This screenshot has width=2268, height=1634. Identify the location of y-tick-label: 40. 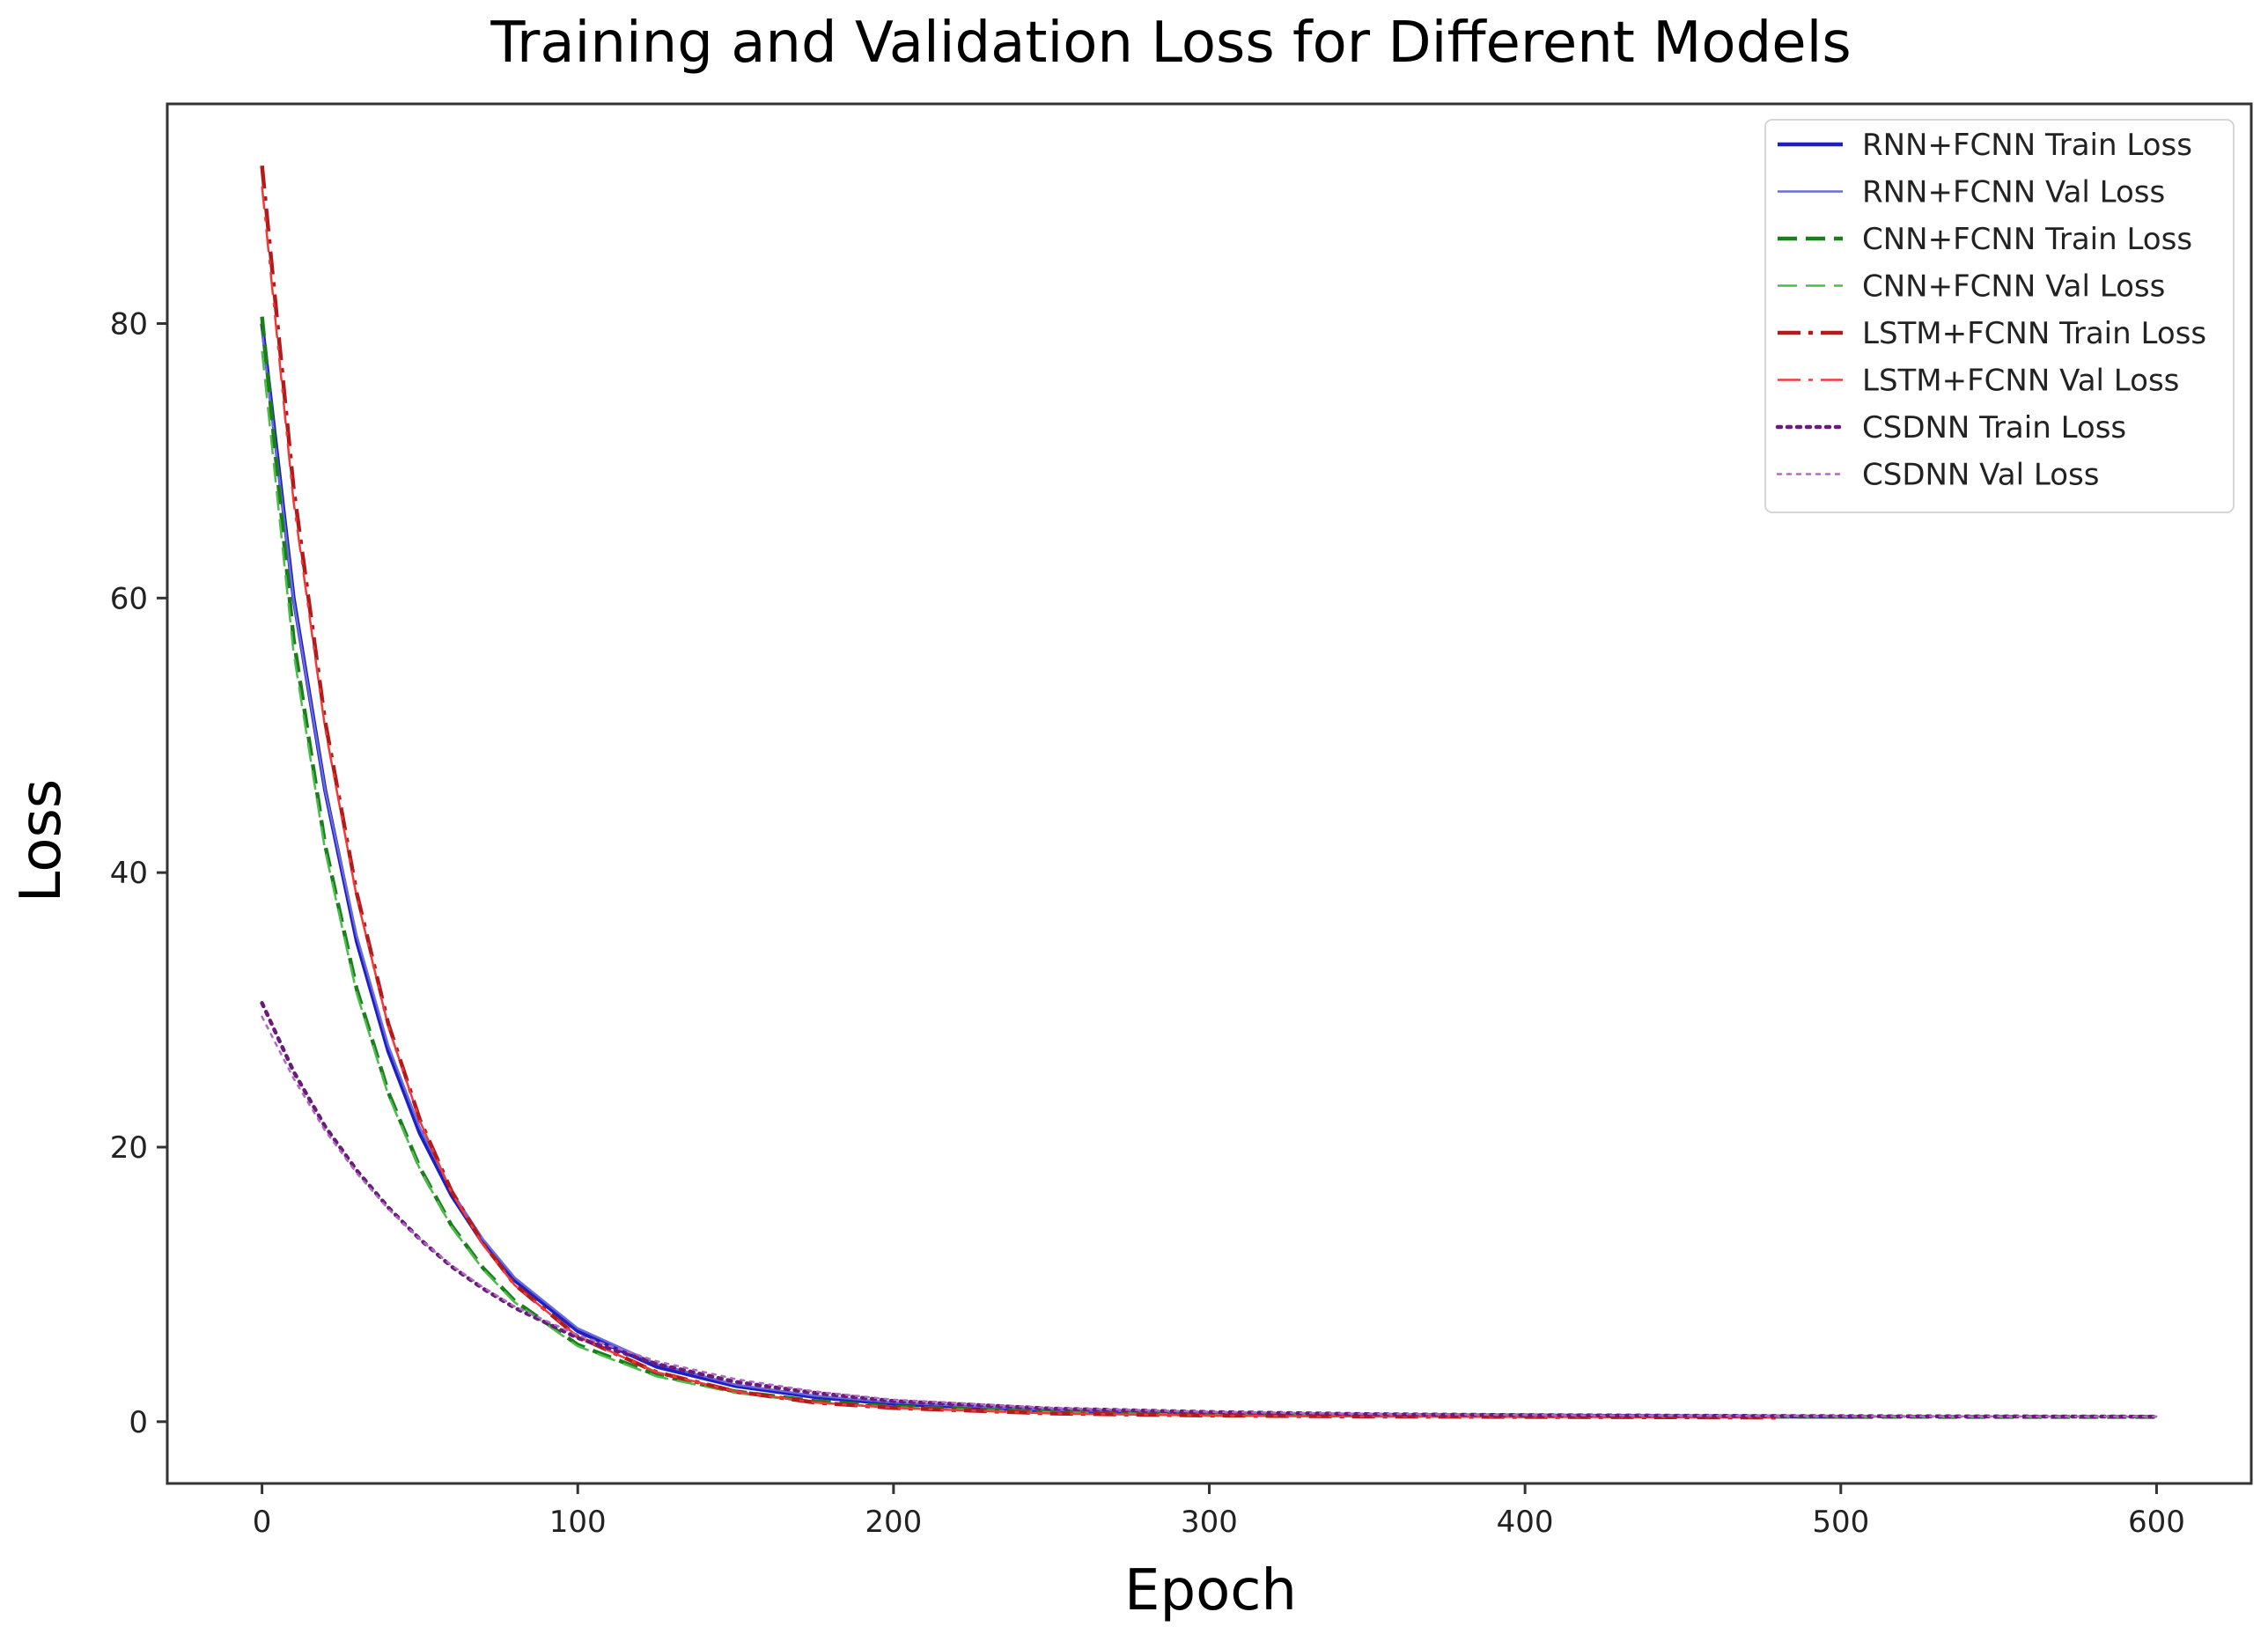
(129, 874).